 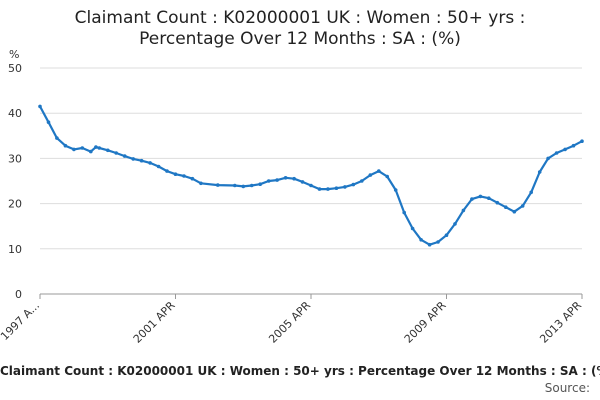 What do you see at coordinates (14, 54) in the screenshot?
I see `y-axis-unit-label: %` at bounding box center [14, 54].